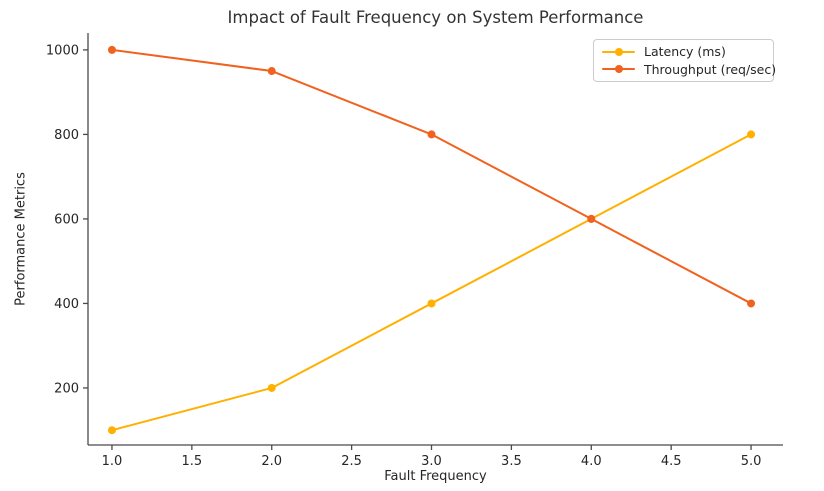 The width and height of the screenshot is (824, 491). What do you see at coordinates (710, 69) in the screenshot?
I see `legend-label-throughput: Throughput (req/sec)` at bounding box center [710, 69].